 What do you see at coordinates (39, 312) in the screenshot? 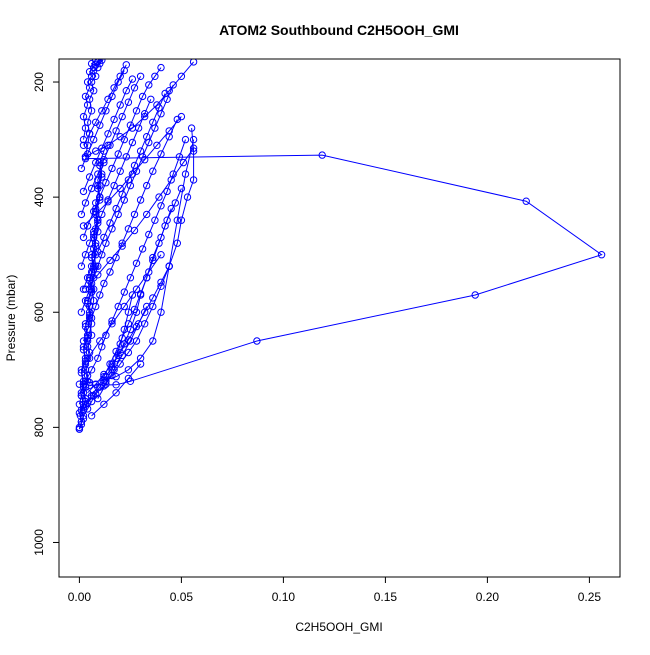
I see `y-tick-label: 600` at bounding box center [39, 312].